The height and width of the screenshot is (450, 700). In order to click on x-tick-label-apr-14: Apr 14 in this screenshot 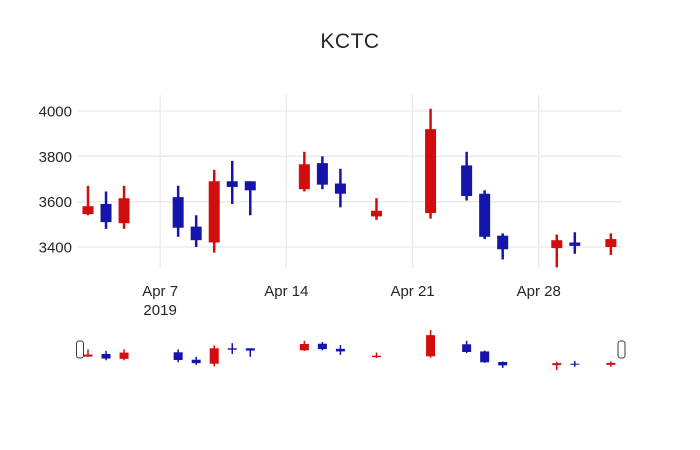, I will do `click(286, 291)`.